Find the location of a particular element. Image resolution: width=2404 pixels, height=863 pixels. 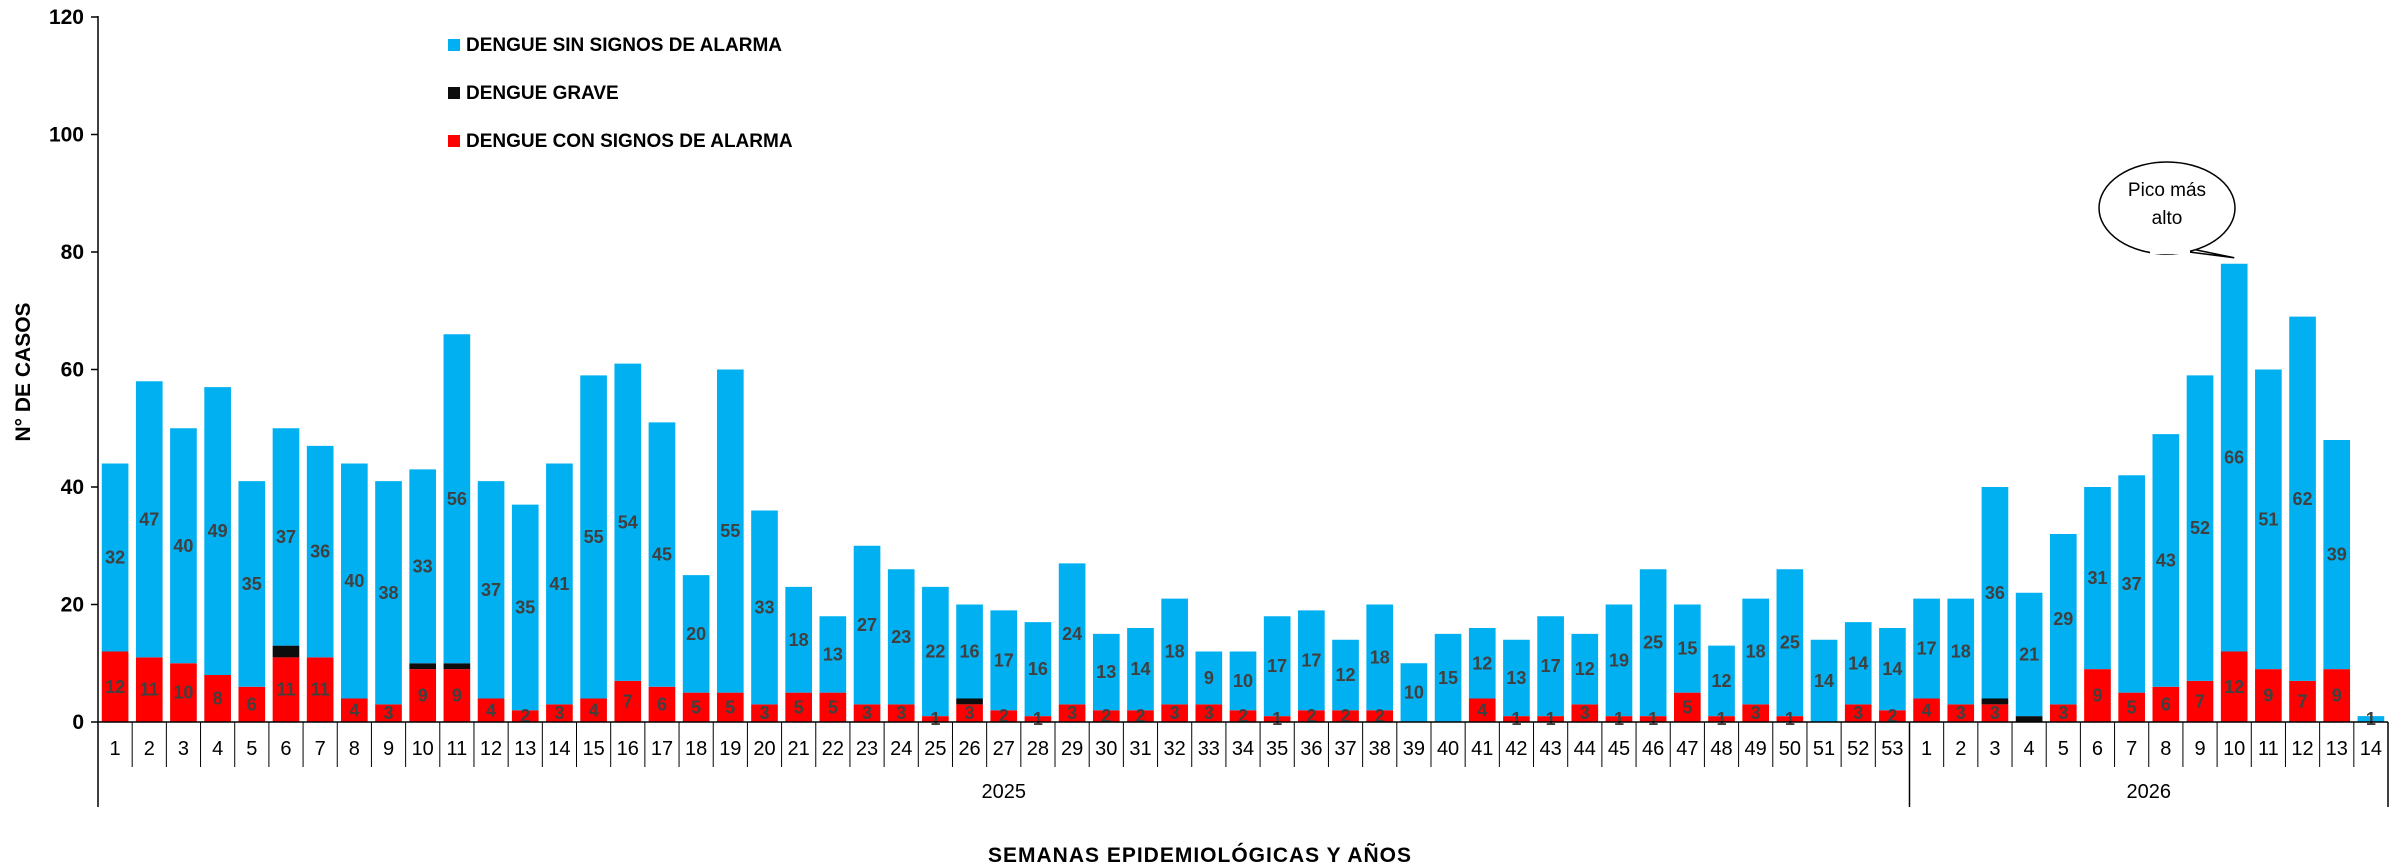

x-tick-label: 45 is located at coordinates (1619, 749).